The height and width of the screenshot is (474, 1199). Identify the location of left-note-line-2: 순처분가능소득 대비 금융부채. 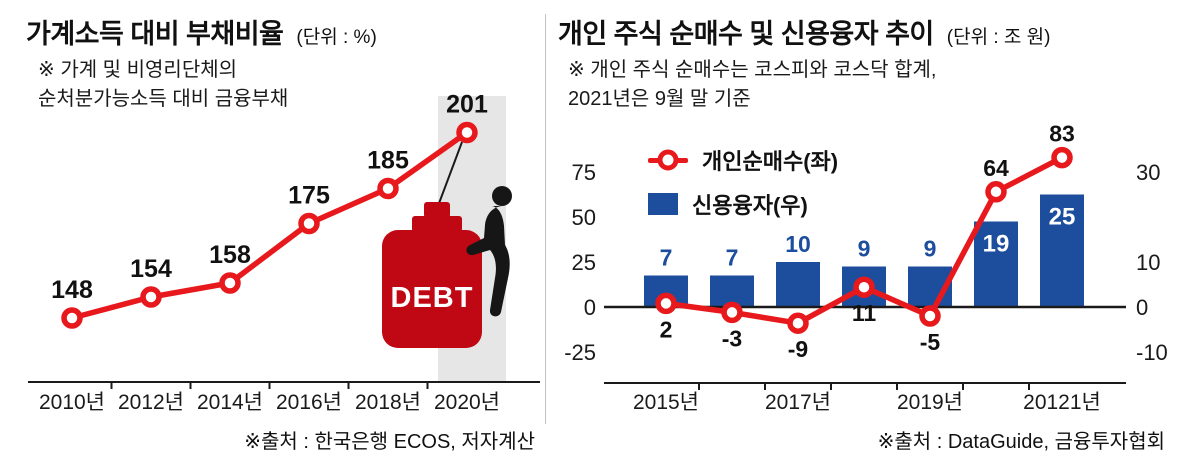
(163, 99).